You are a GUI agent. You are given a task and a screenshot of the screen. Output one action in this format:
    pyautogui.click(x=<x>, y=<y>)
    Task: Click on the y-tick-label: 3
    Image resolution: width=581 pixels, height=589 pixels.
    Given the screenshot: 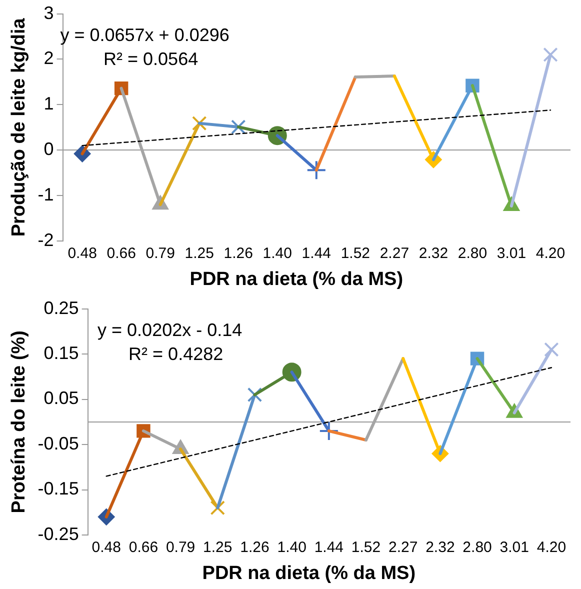 What is the action you would take?
    pyautogui.click(x=49, y=12)
    